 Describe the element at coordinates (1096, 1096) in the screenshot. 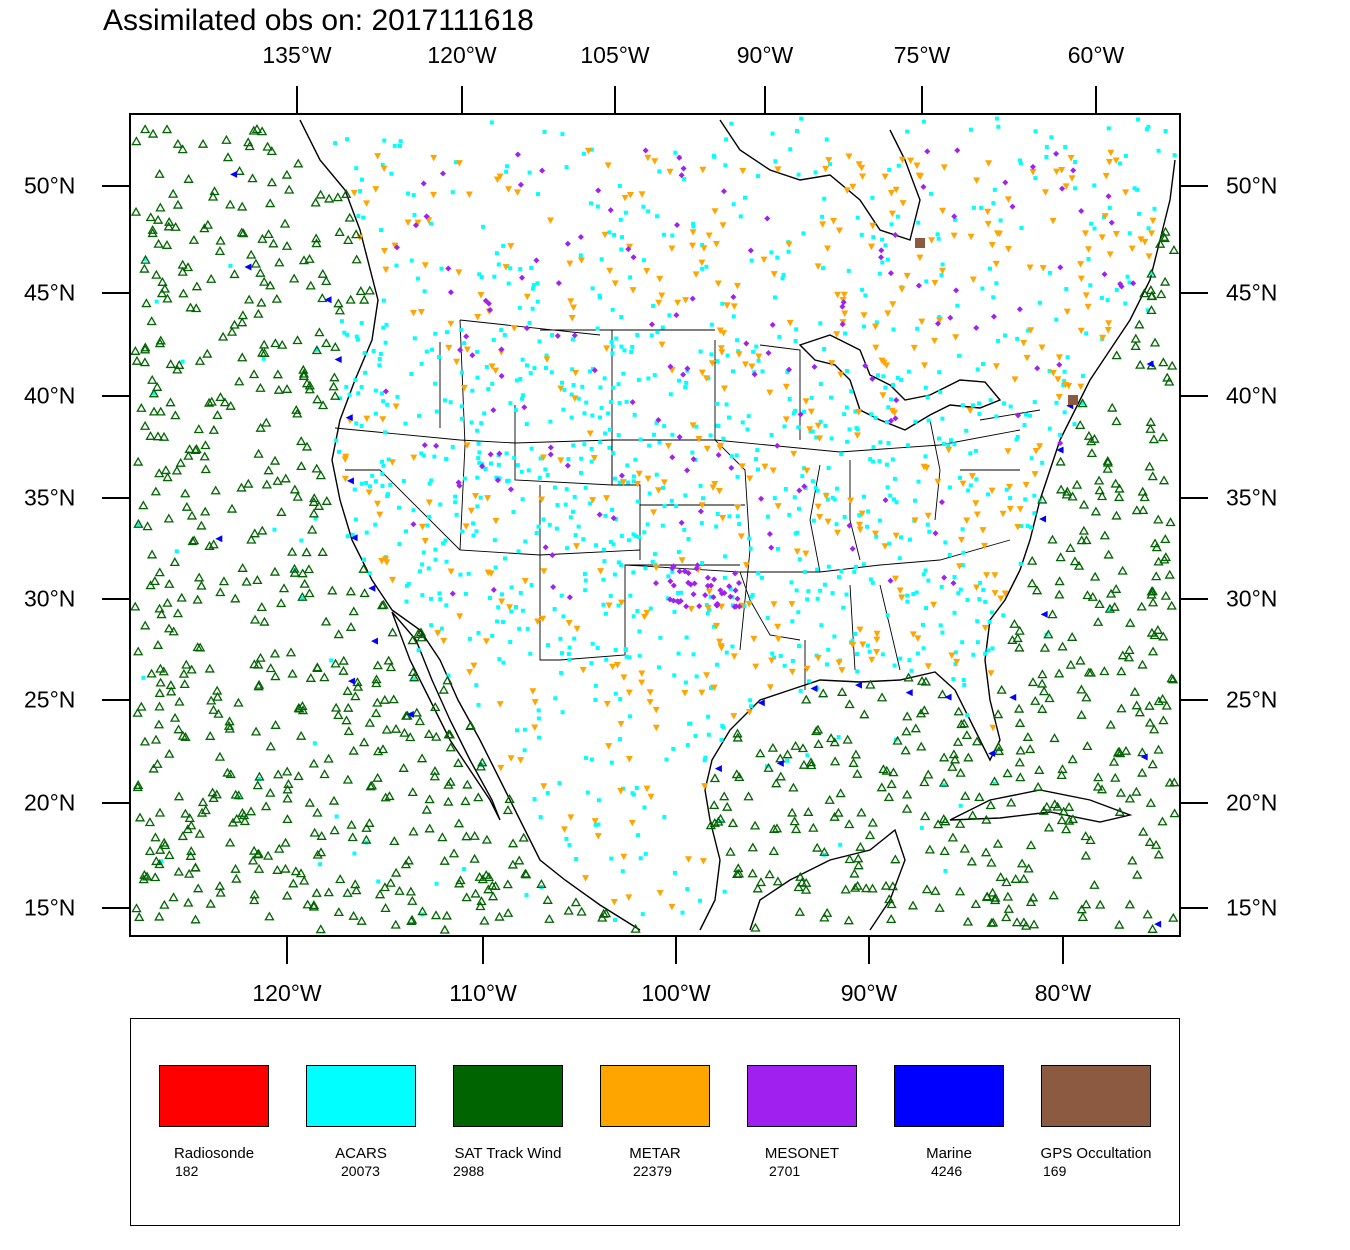

I see `legend-swatch` at that location.